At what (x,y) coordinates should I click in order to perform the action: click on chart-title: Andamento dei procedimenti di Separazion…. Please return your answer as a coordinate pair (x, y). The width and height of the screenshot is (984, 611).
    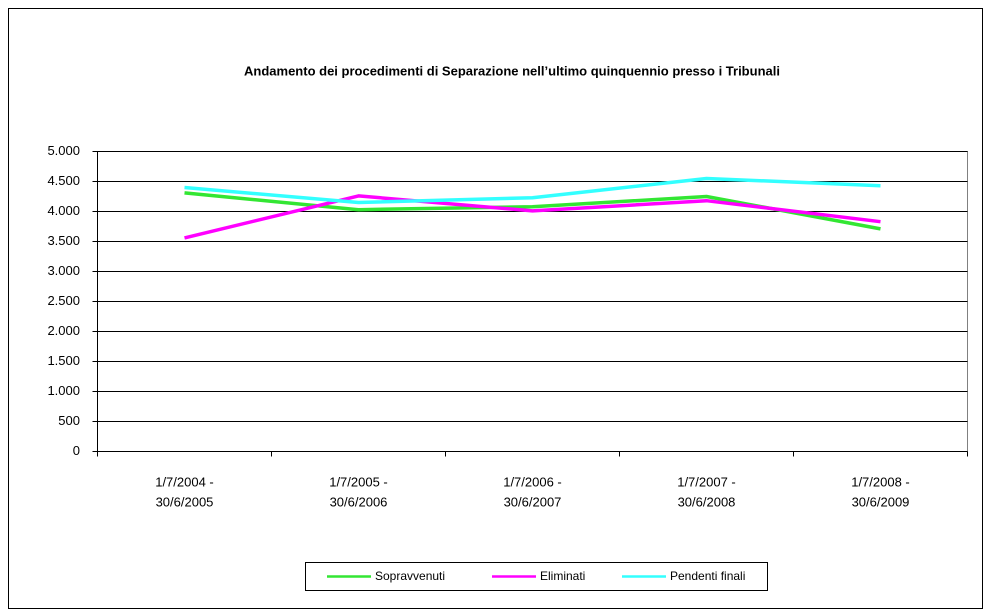
    Looking at the image, I should click on (512, 70).